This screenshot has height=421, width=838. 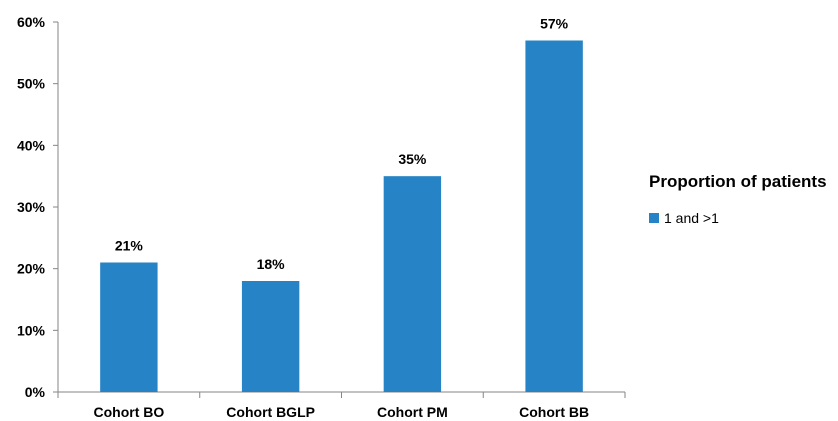 I want to click on data-label: 18%, so click(x=271, y=264).